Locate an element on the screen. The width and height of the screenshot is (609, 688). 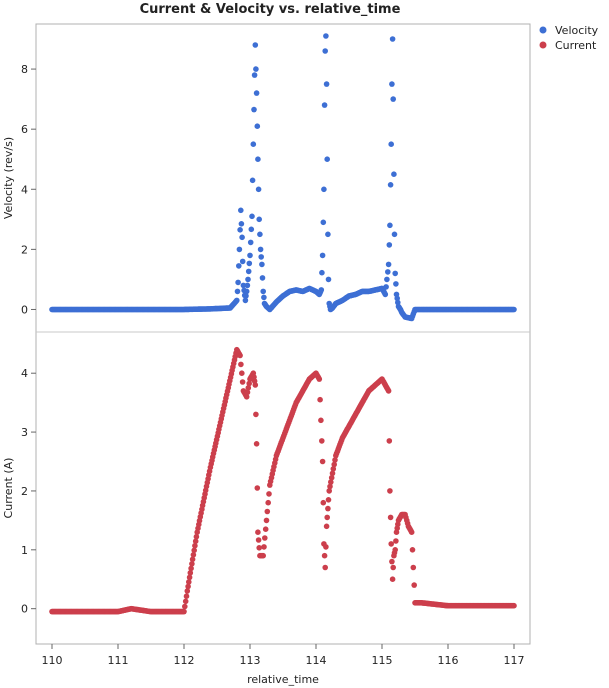
velocity-y-axis-label: Velocity (rev/s) is located at coordinates (8, 178).